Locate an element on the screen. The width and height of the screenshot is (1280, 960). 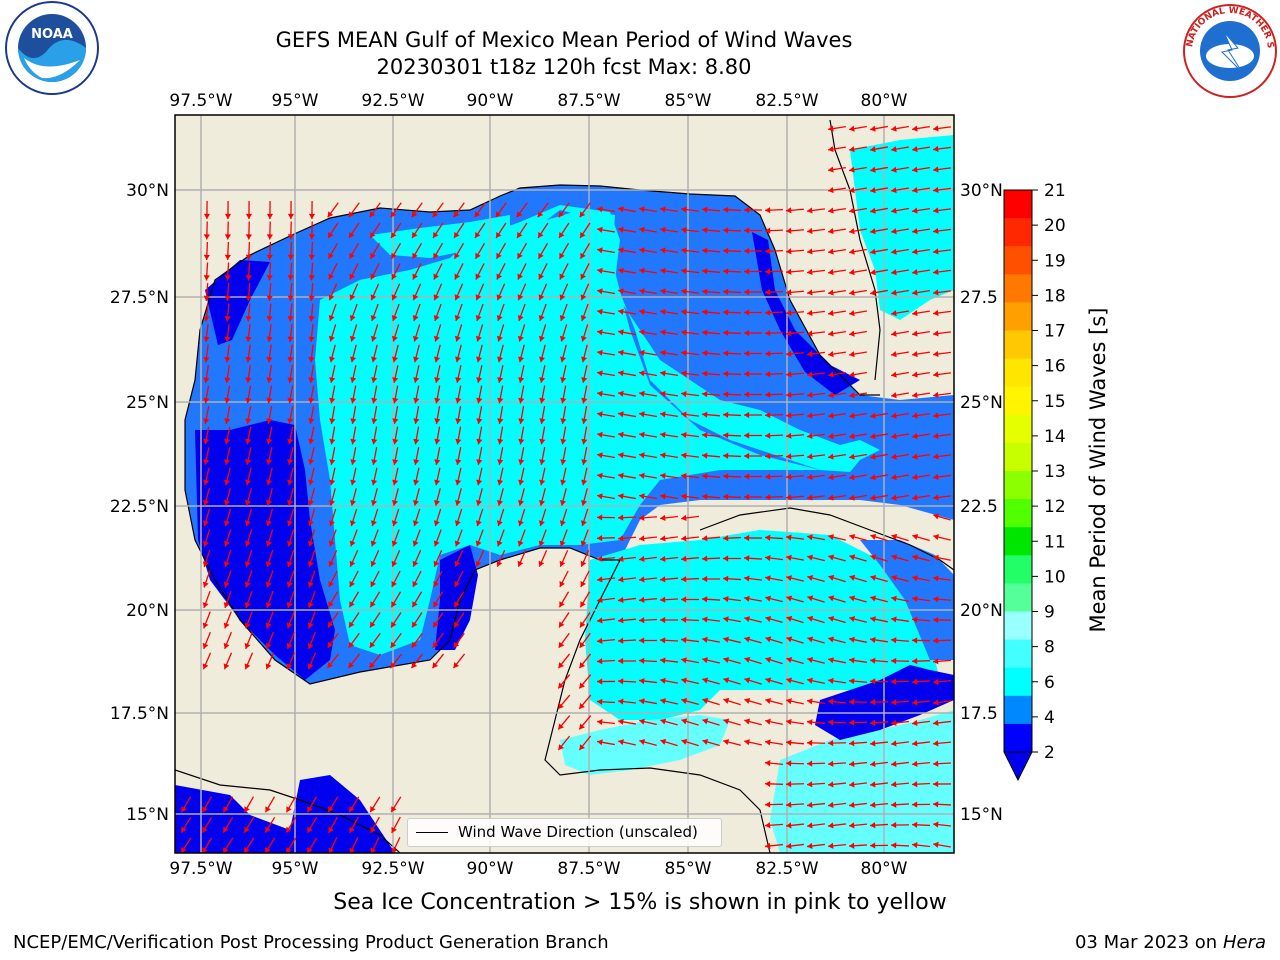
lon-label-top: 80°W is located at coordinates (884, 101).